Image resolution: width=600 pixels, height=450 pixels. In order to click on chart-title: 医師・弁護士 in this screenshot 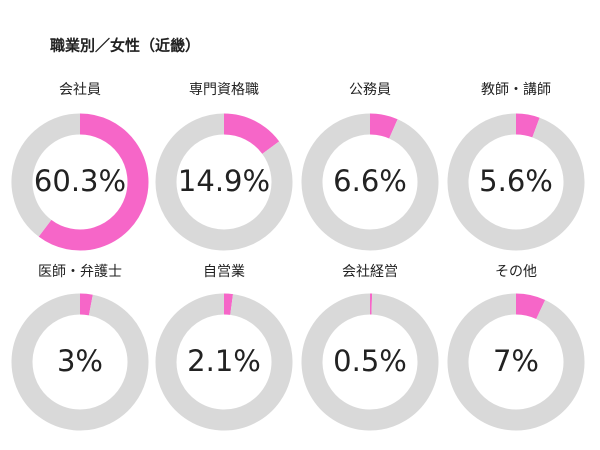, I will do `click(80, 272)`.